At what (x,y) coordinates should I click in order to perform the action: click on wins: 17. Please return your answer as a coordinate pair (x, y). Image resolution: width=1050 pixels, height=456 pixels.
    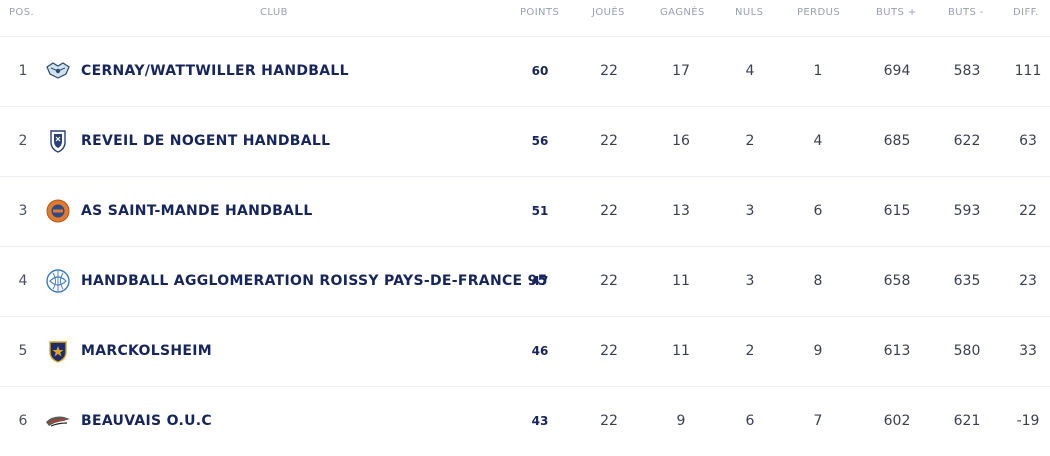
    Looking at the image, I should click on (681, 71).